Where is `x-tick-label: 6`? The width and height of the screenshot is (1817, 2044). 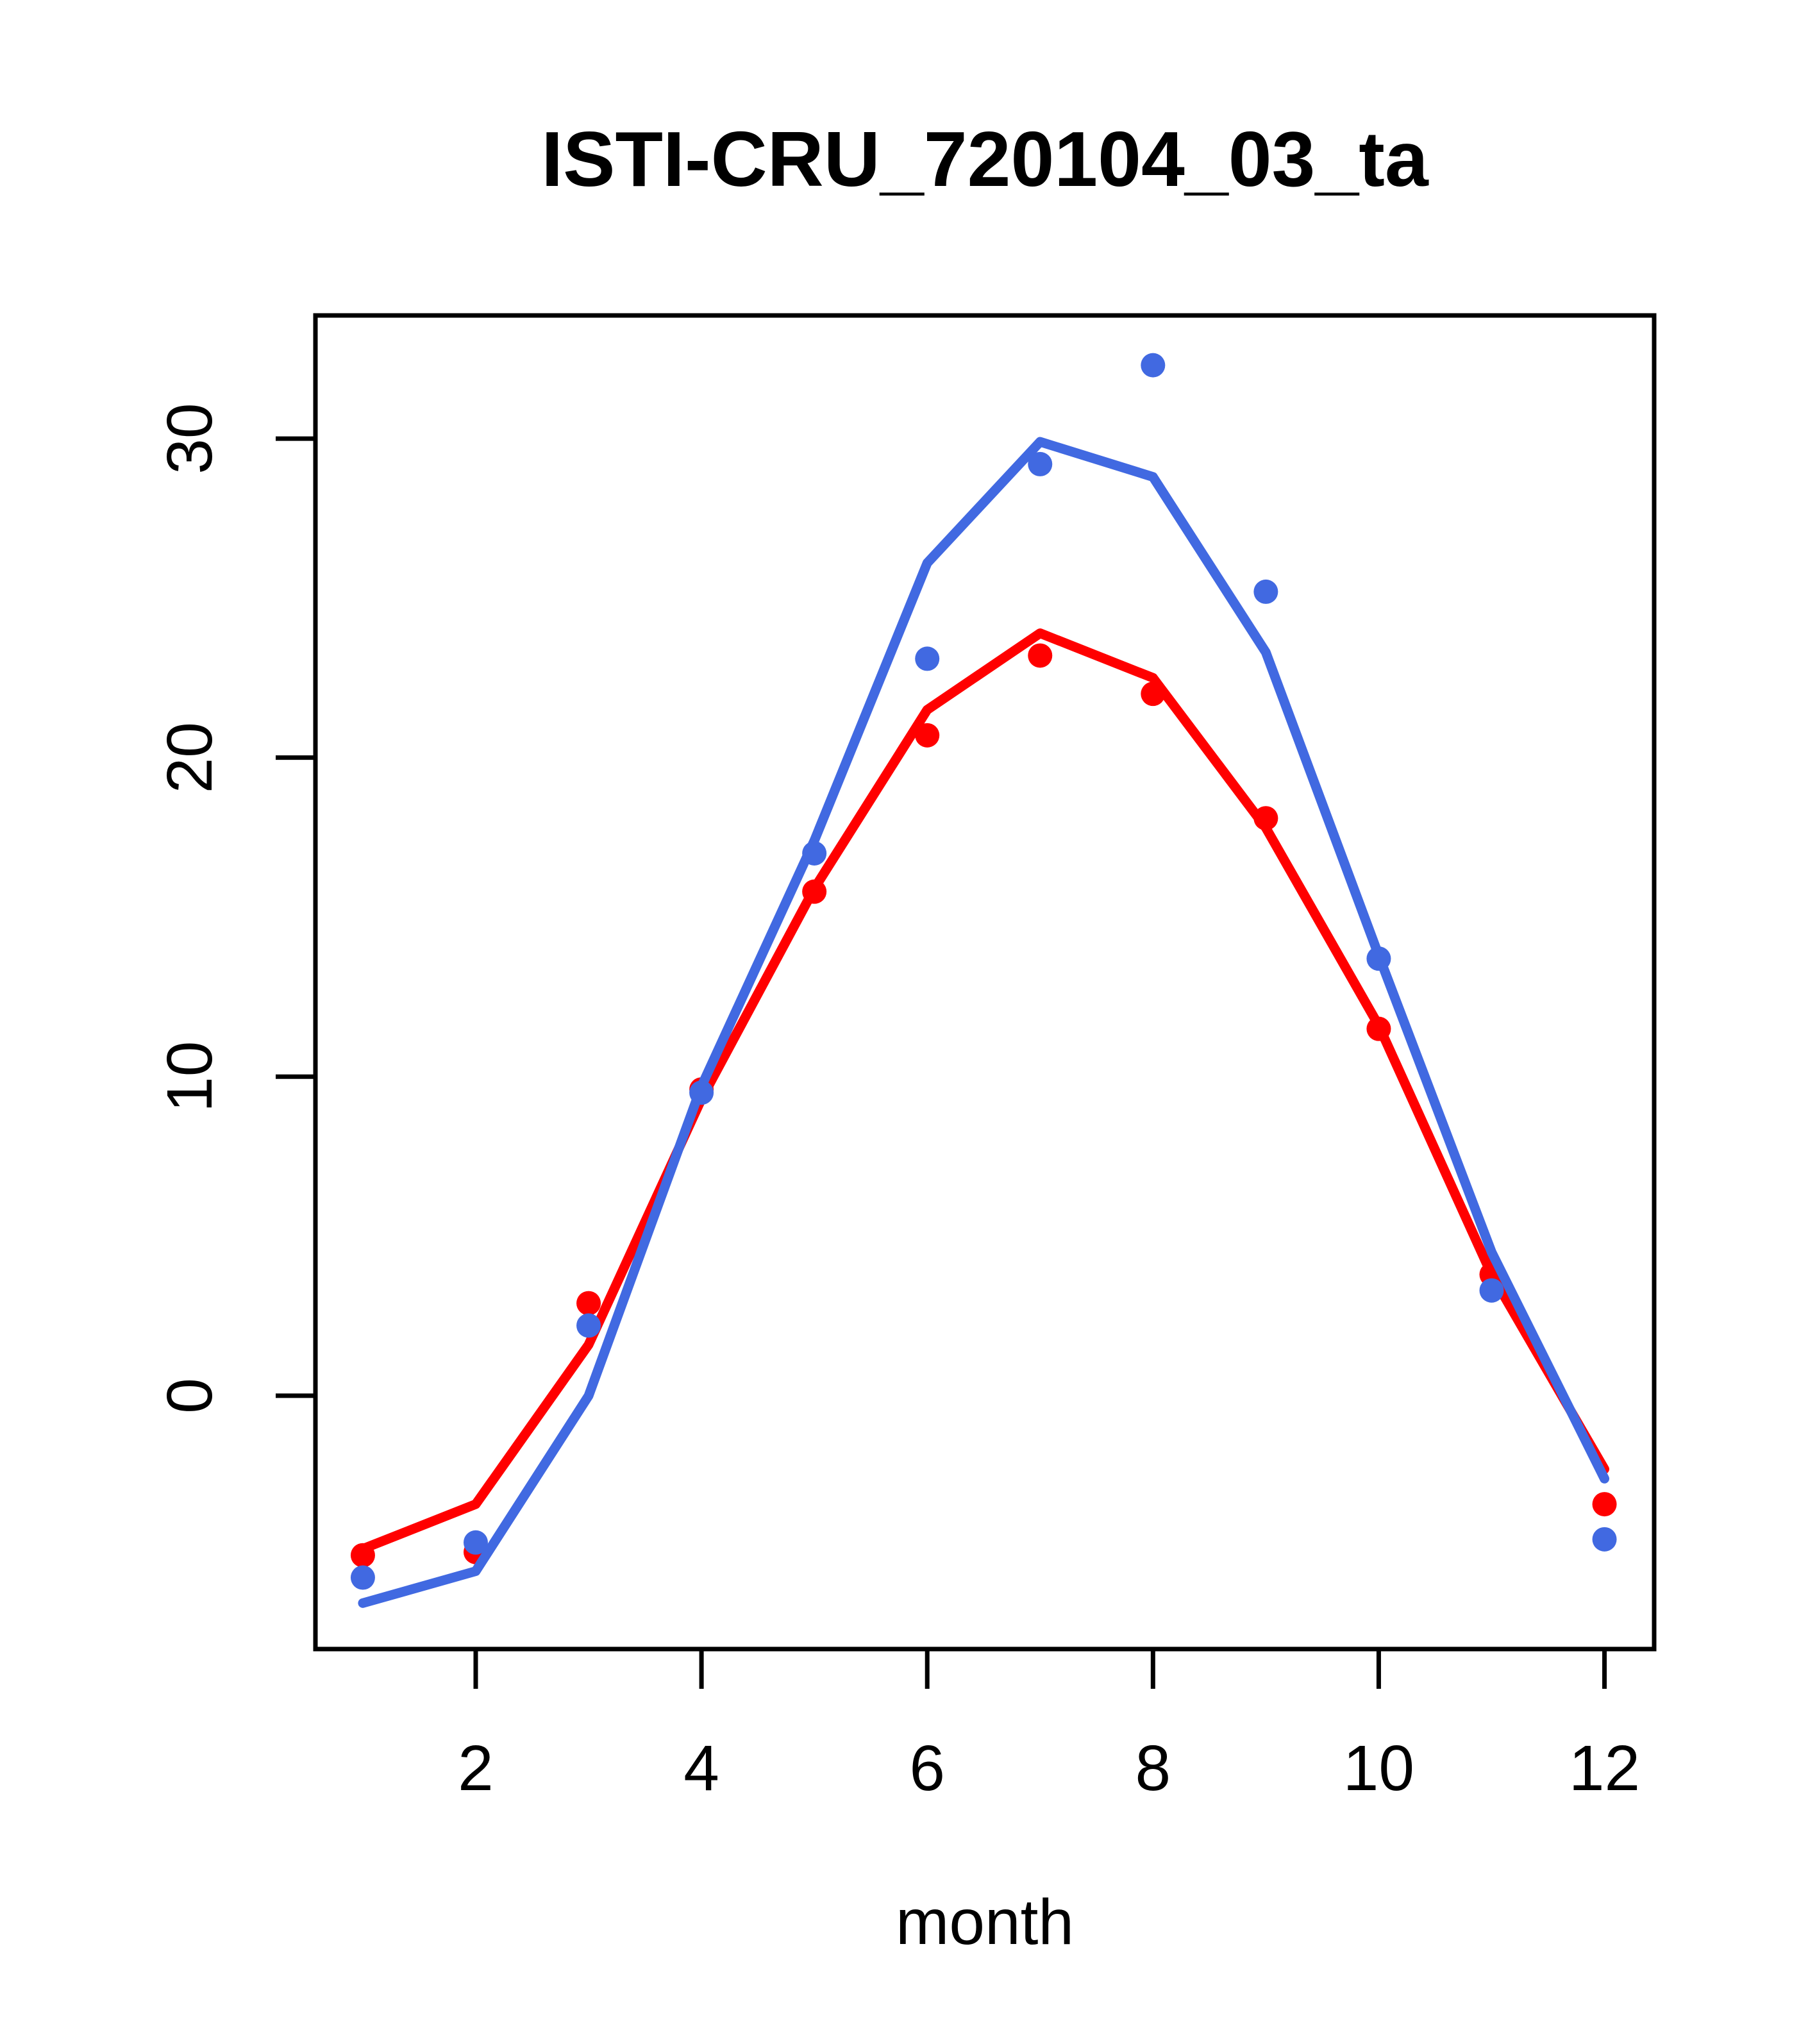
x-tick-label: 6 is located at coordinates (927, 1768).